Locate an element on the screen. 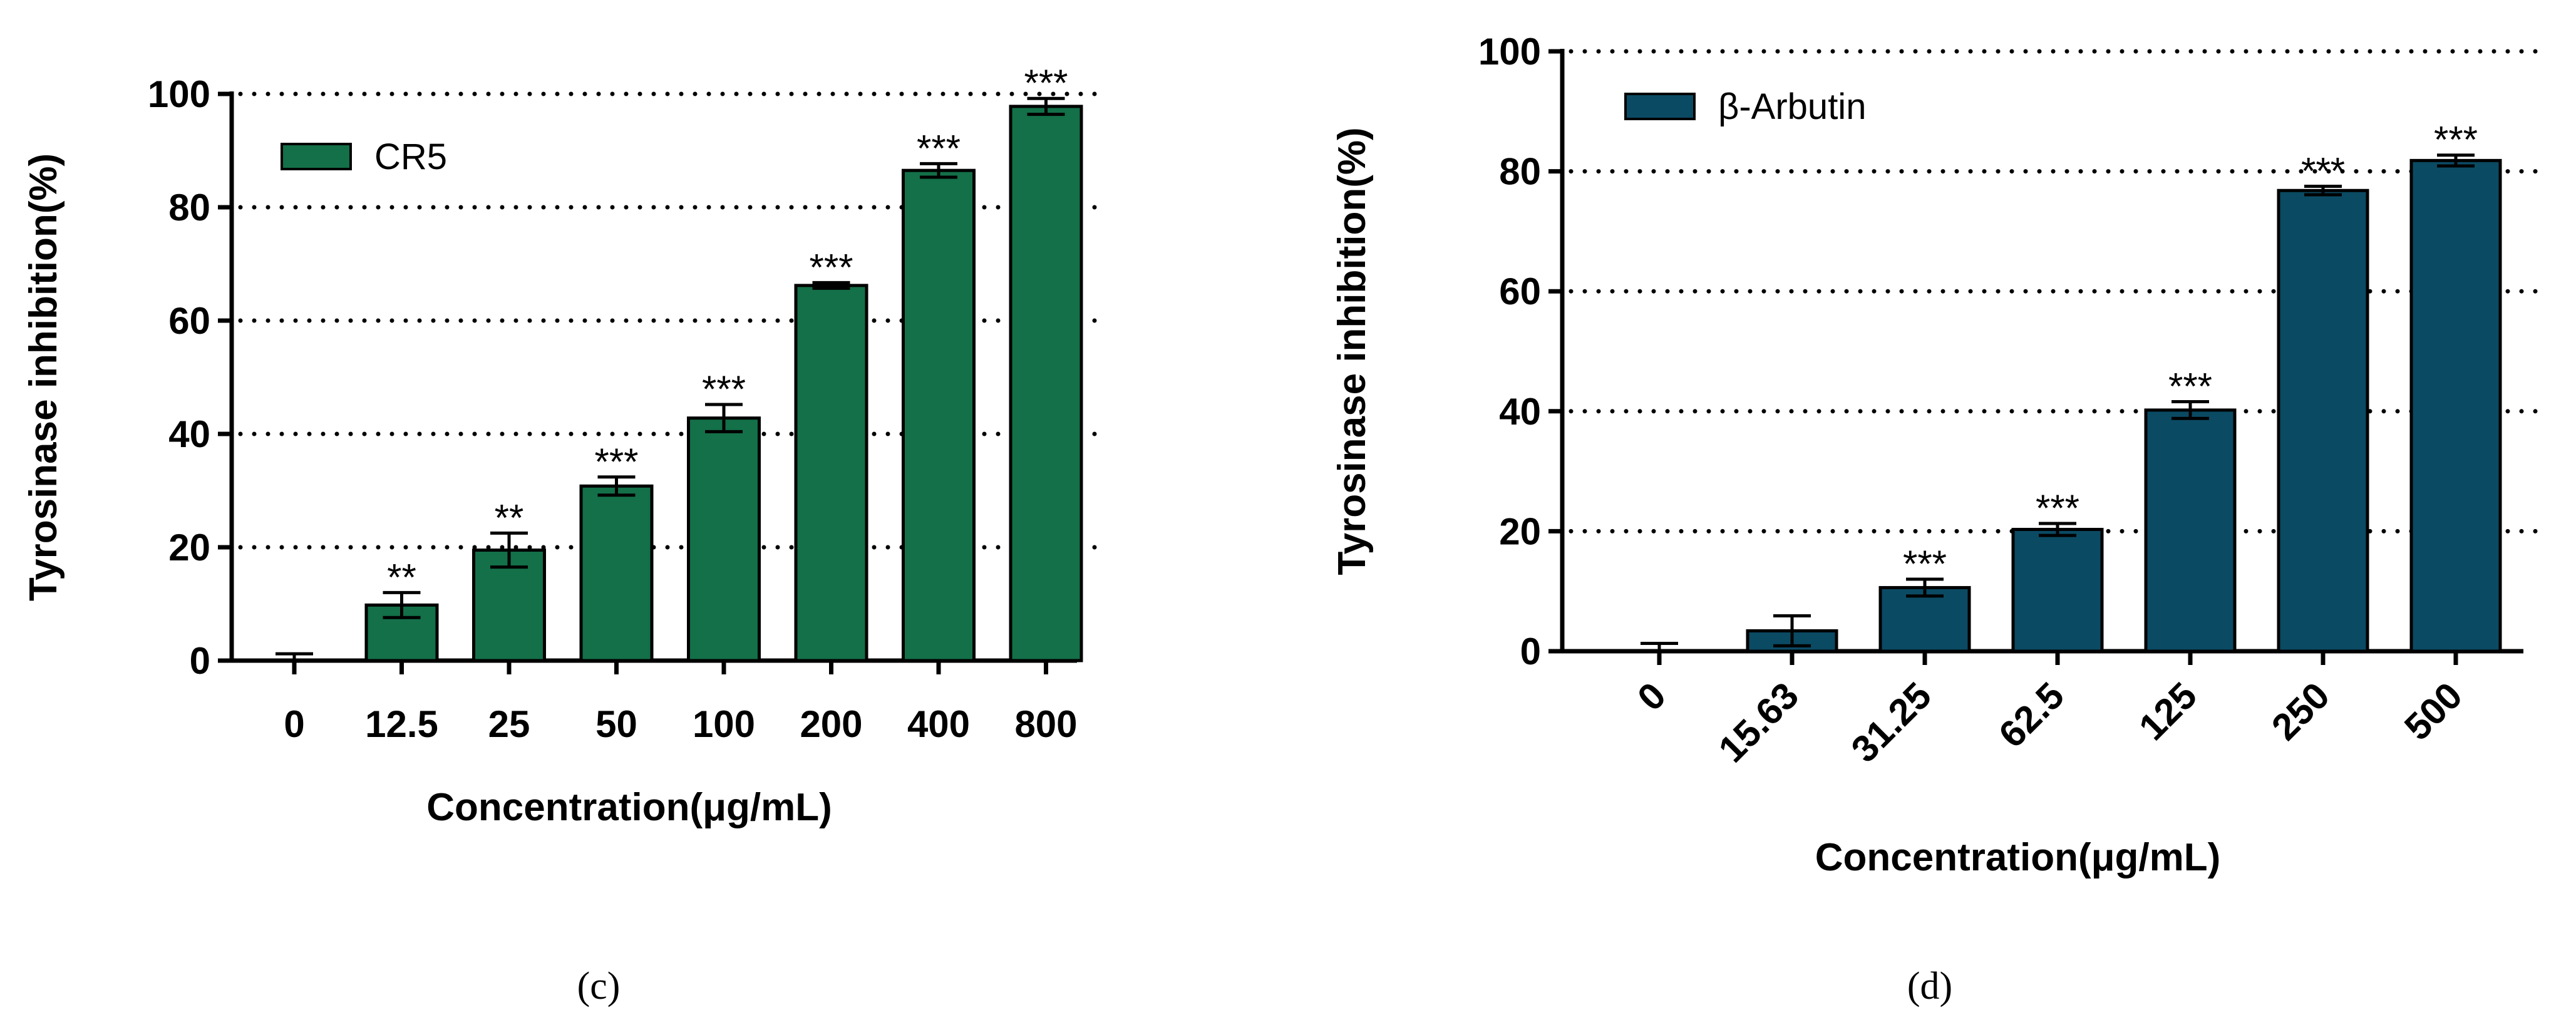  x-tick-label: 250 is located at coordinates (2300, 711).